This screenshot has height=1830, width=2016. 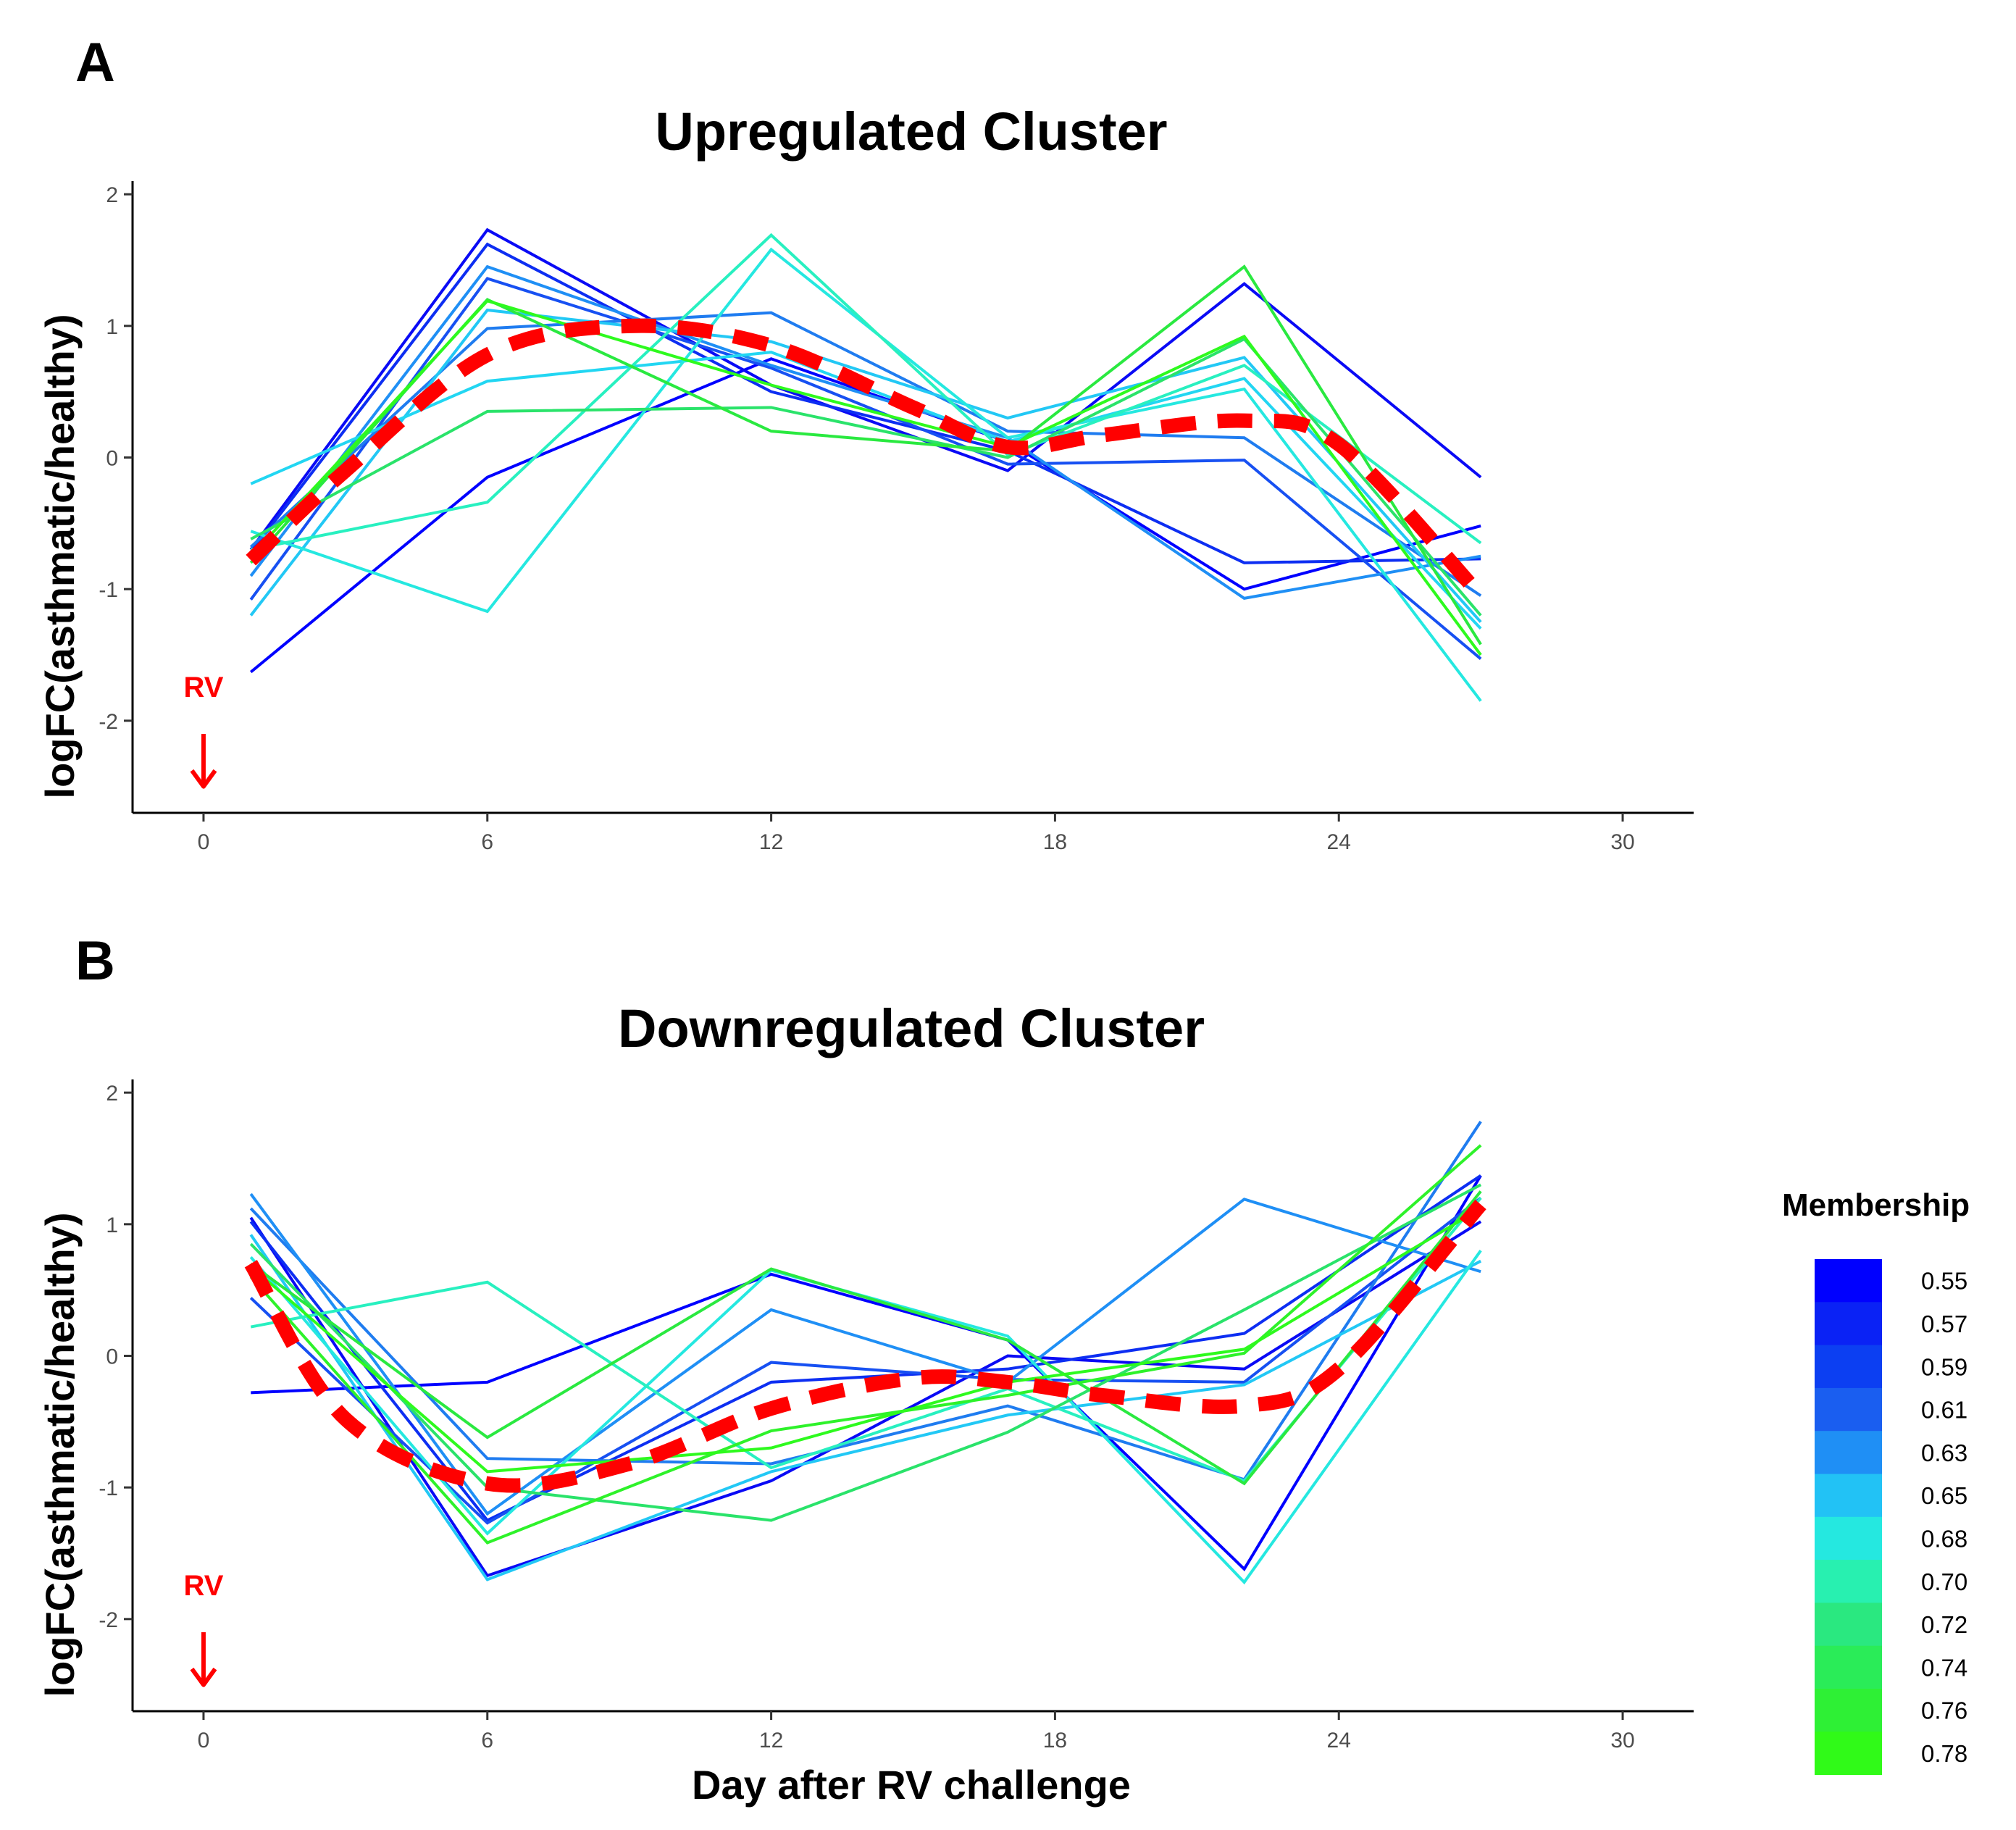 I want to click on legend-label: 0.78, so click(x=1944, y=1753).